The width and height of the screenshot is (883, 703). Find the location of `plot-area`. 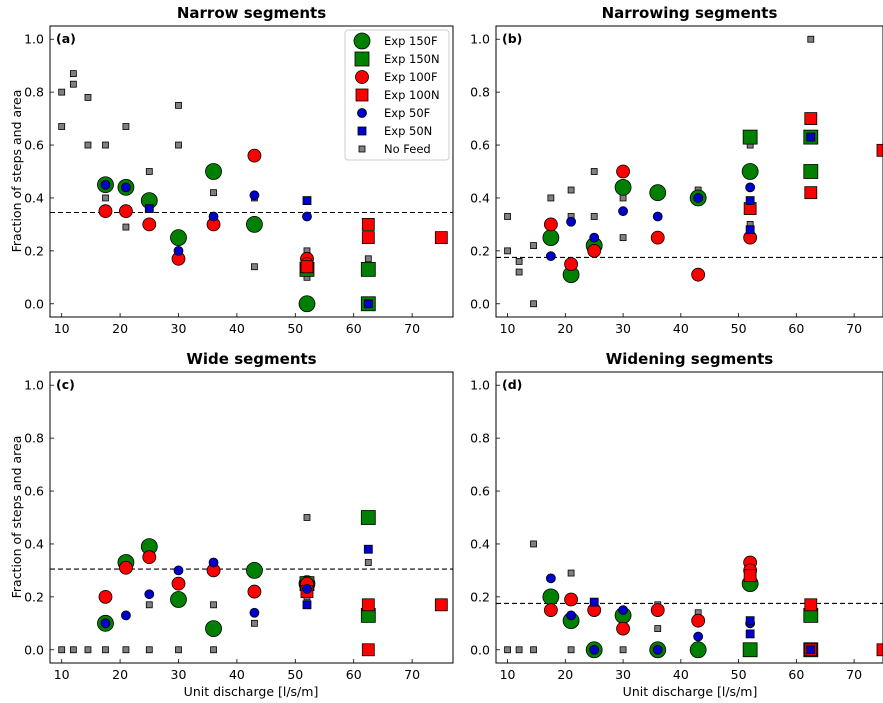

plot-area is located at coordinates (689, 599).